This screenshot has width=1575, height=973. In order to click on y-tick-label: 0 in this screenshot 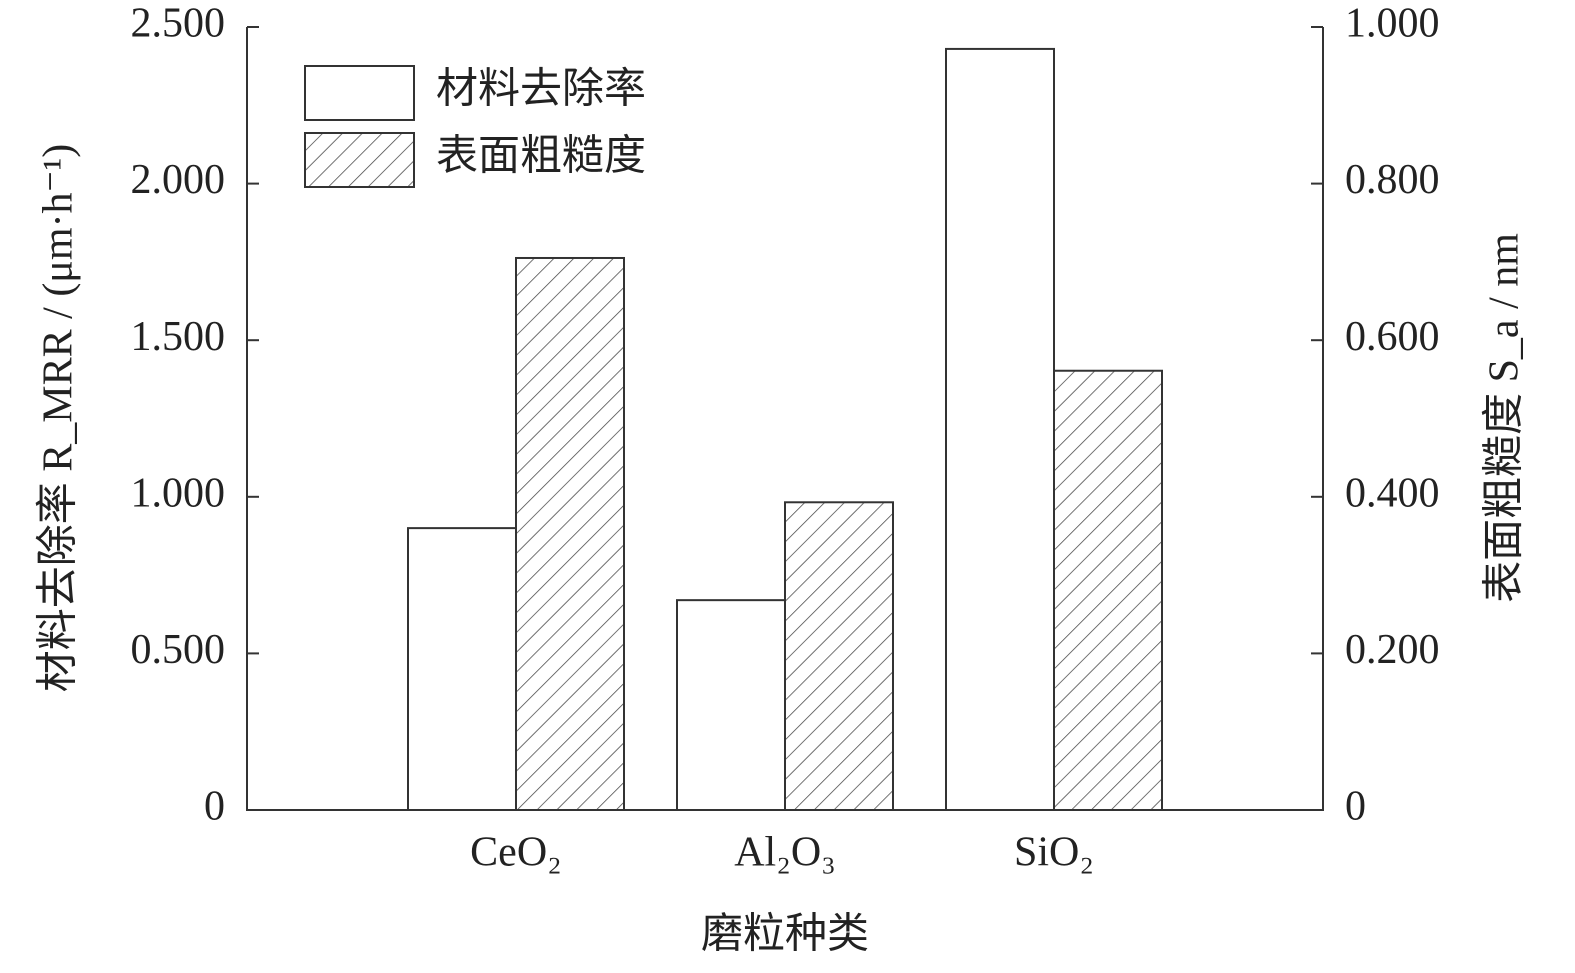, I will do `click(214, 807)`.